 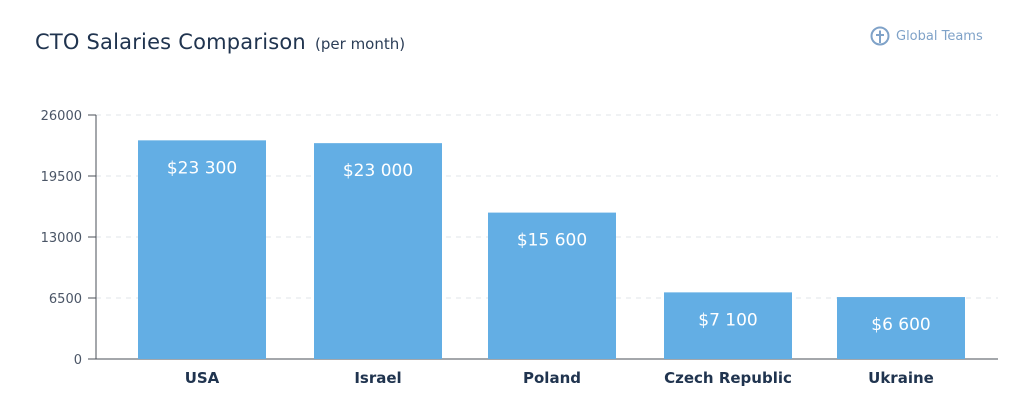 What do you see at coordinates (78, 360) in the screenshot?
I see `y-tick-label: 0` at bounding box center [78, 360].